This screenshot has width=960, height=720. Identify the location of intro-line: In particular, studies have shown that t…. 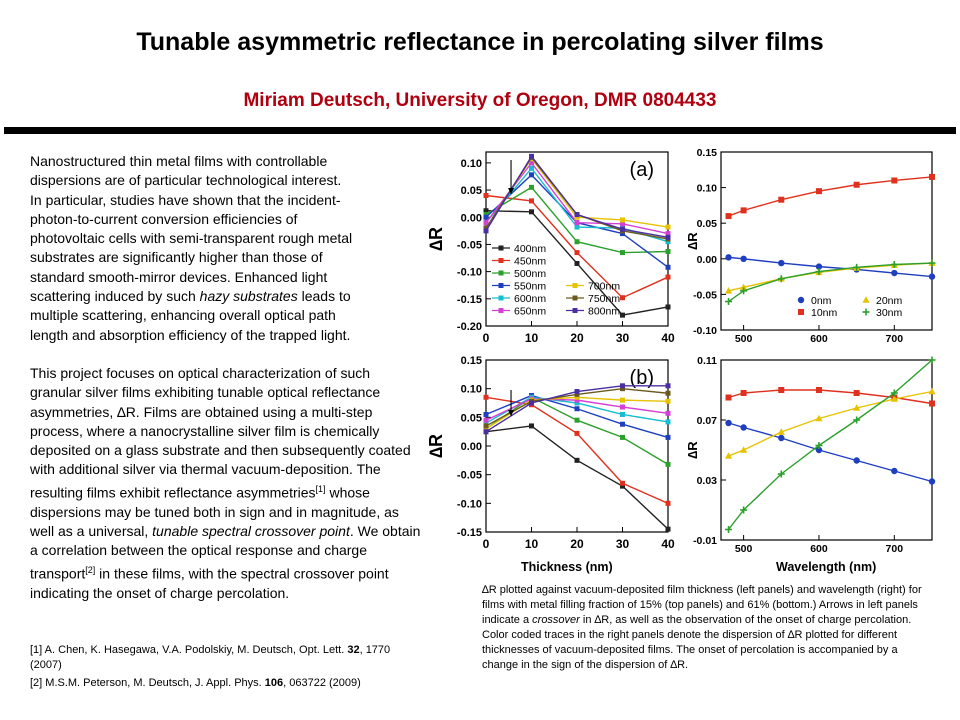
(185, 199).